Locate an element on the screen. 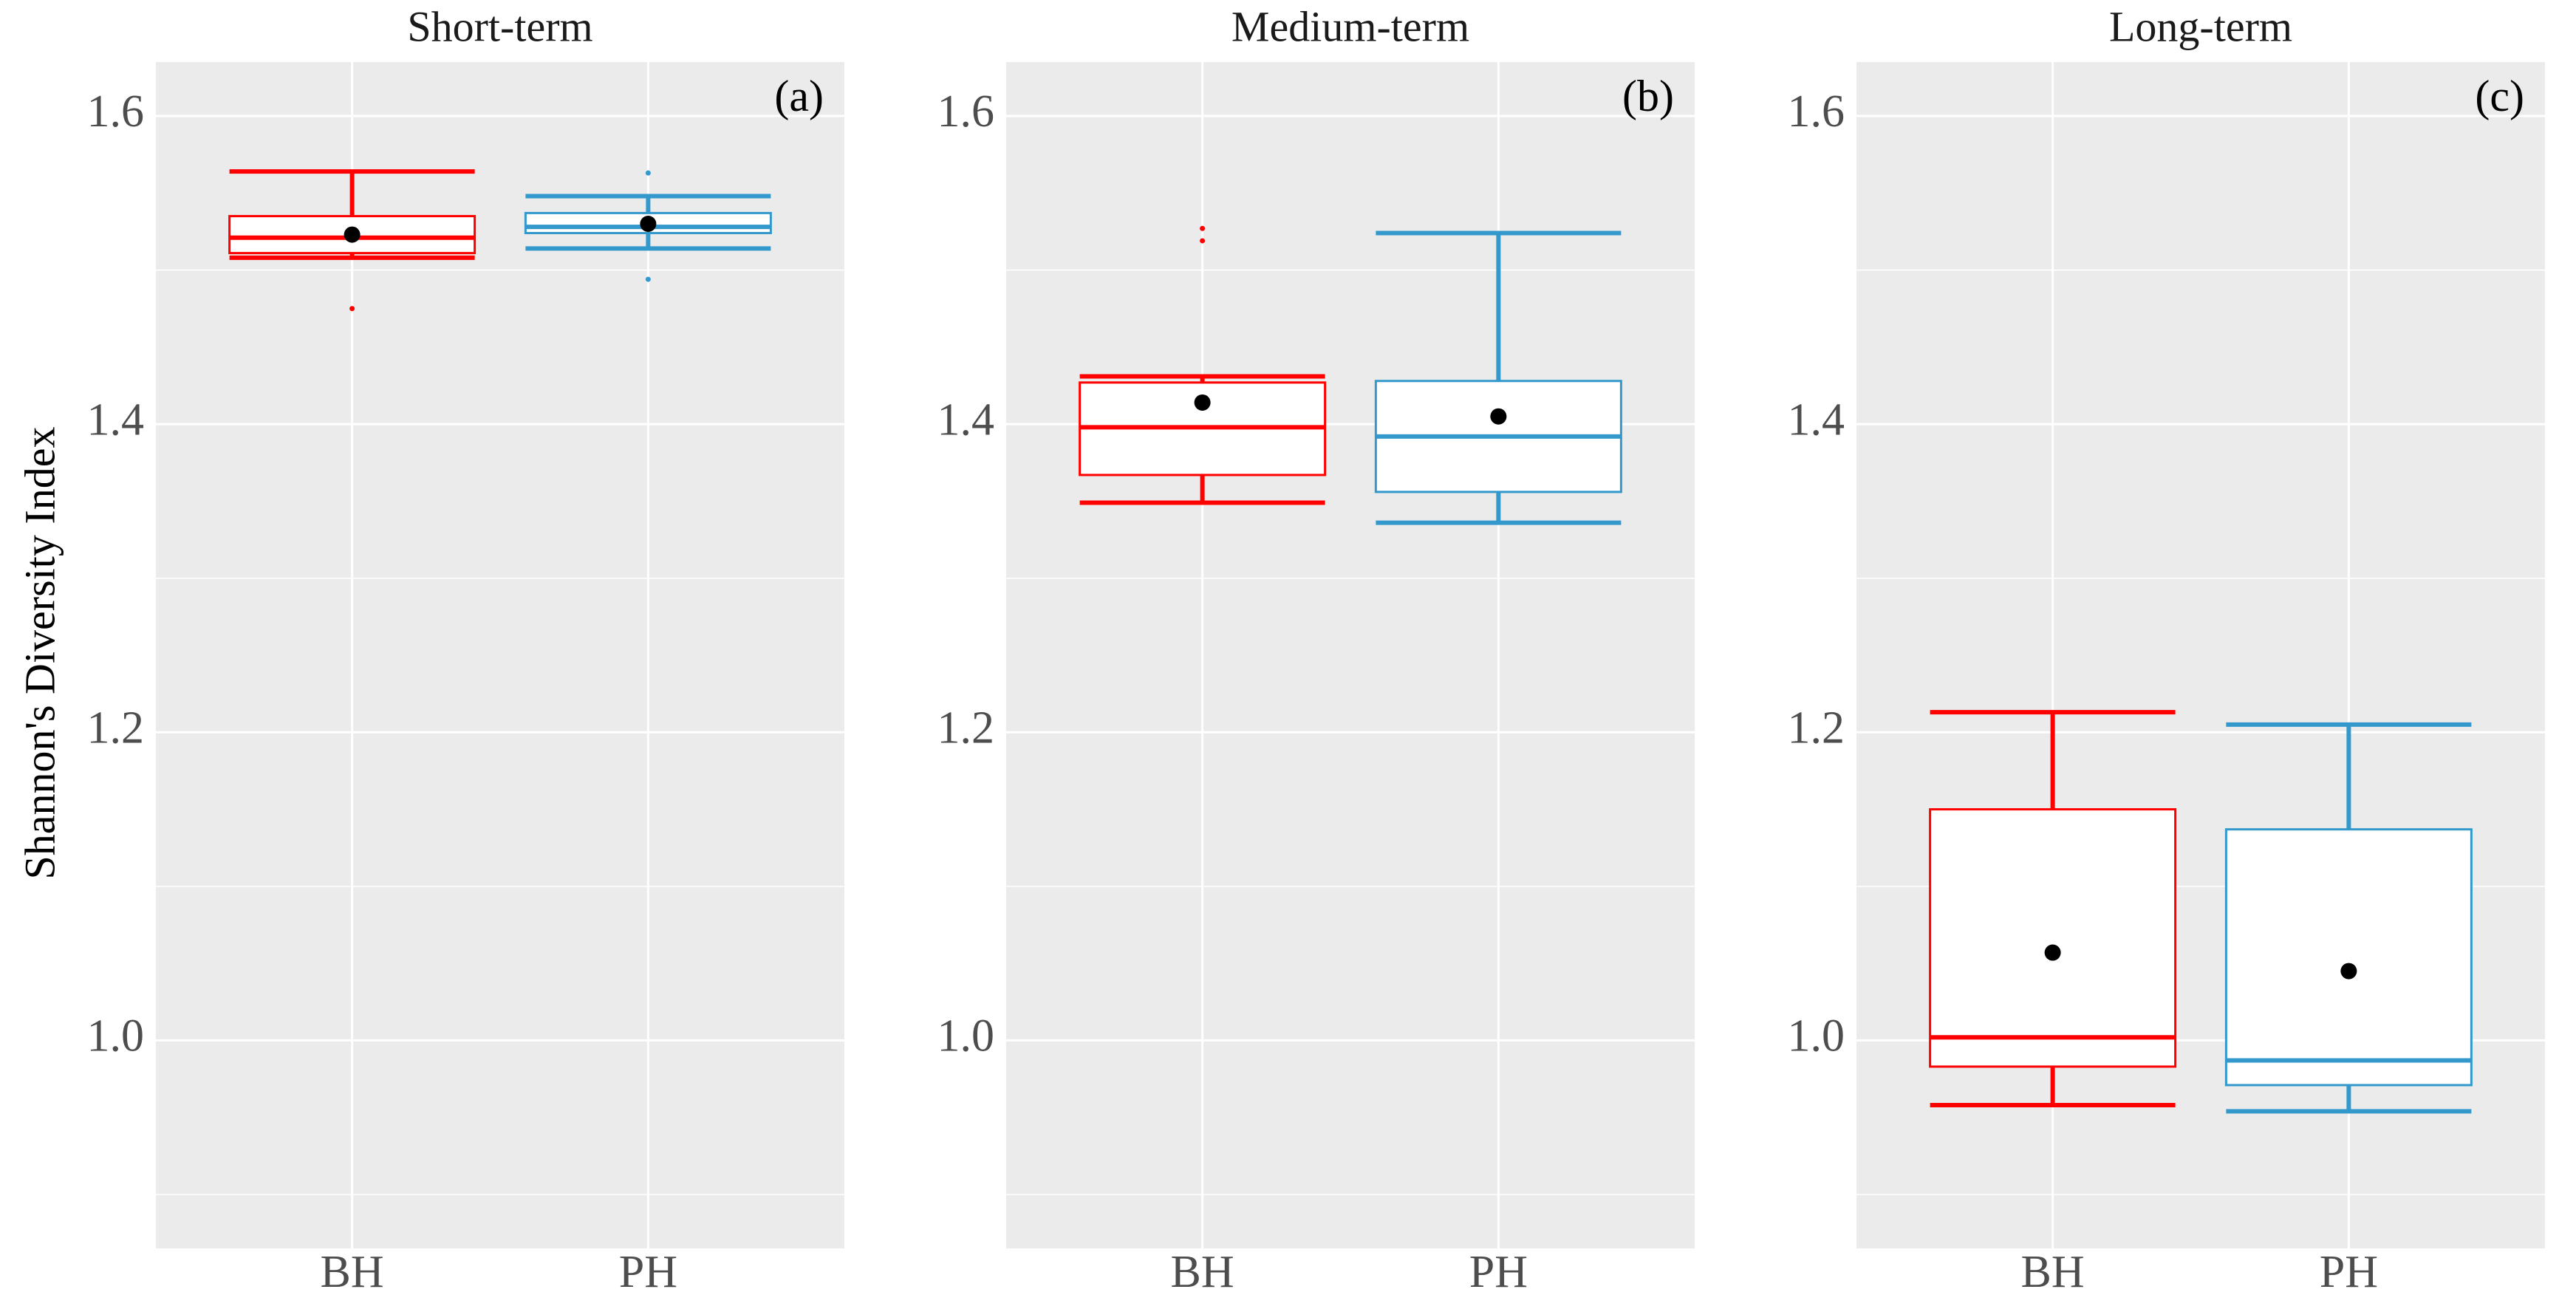 The height and width of the screenshot is (1309, 2576). panel-title: Long-term is located at coordinates (2200, 26).